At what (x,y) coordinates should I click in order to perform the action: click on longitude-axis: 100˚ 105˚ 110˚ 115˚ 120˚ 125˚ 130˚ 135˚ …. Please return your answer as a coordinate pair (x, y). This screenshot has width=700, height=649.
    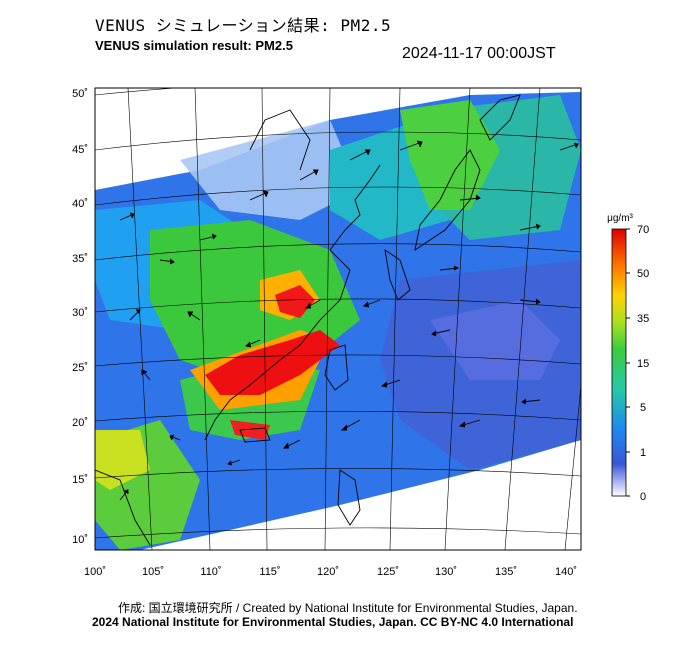
    Looking at the image, I should click on (330, 572).